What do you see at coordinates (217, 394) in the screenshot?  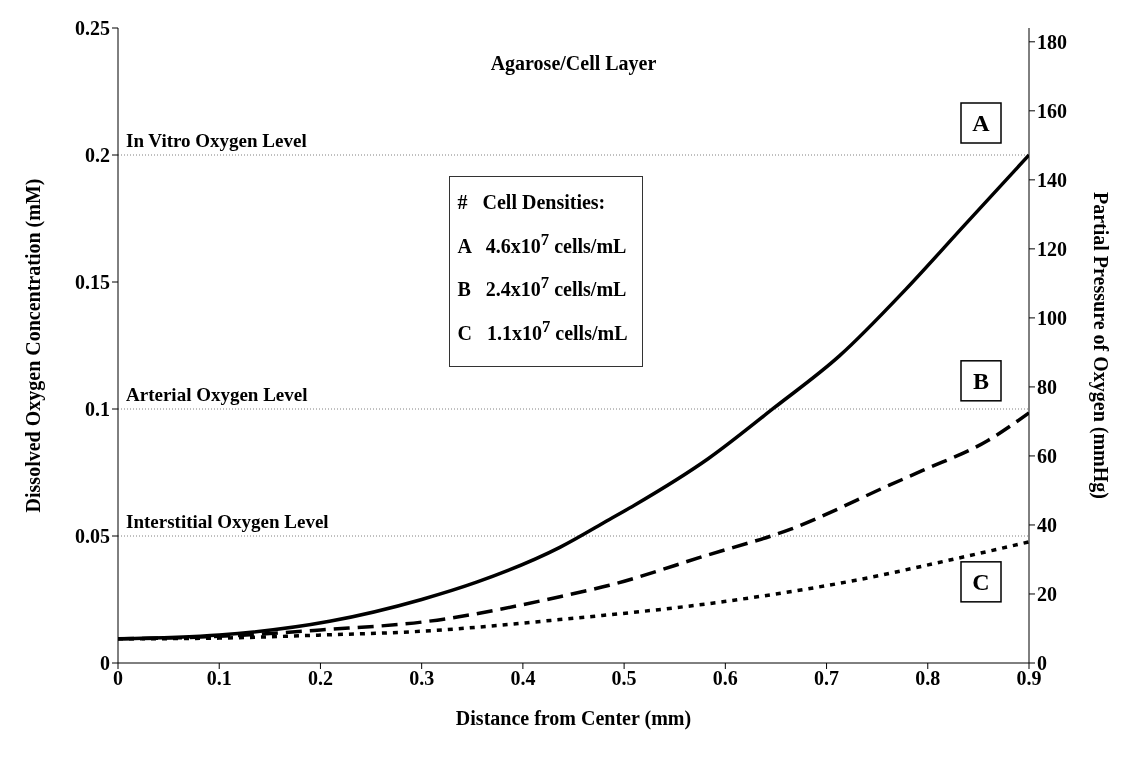 I see `ref-line-label: Arterial Oxygen Level` at bounding box center [217, 394].